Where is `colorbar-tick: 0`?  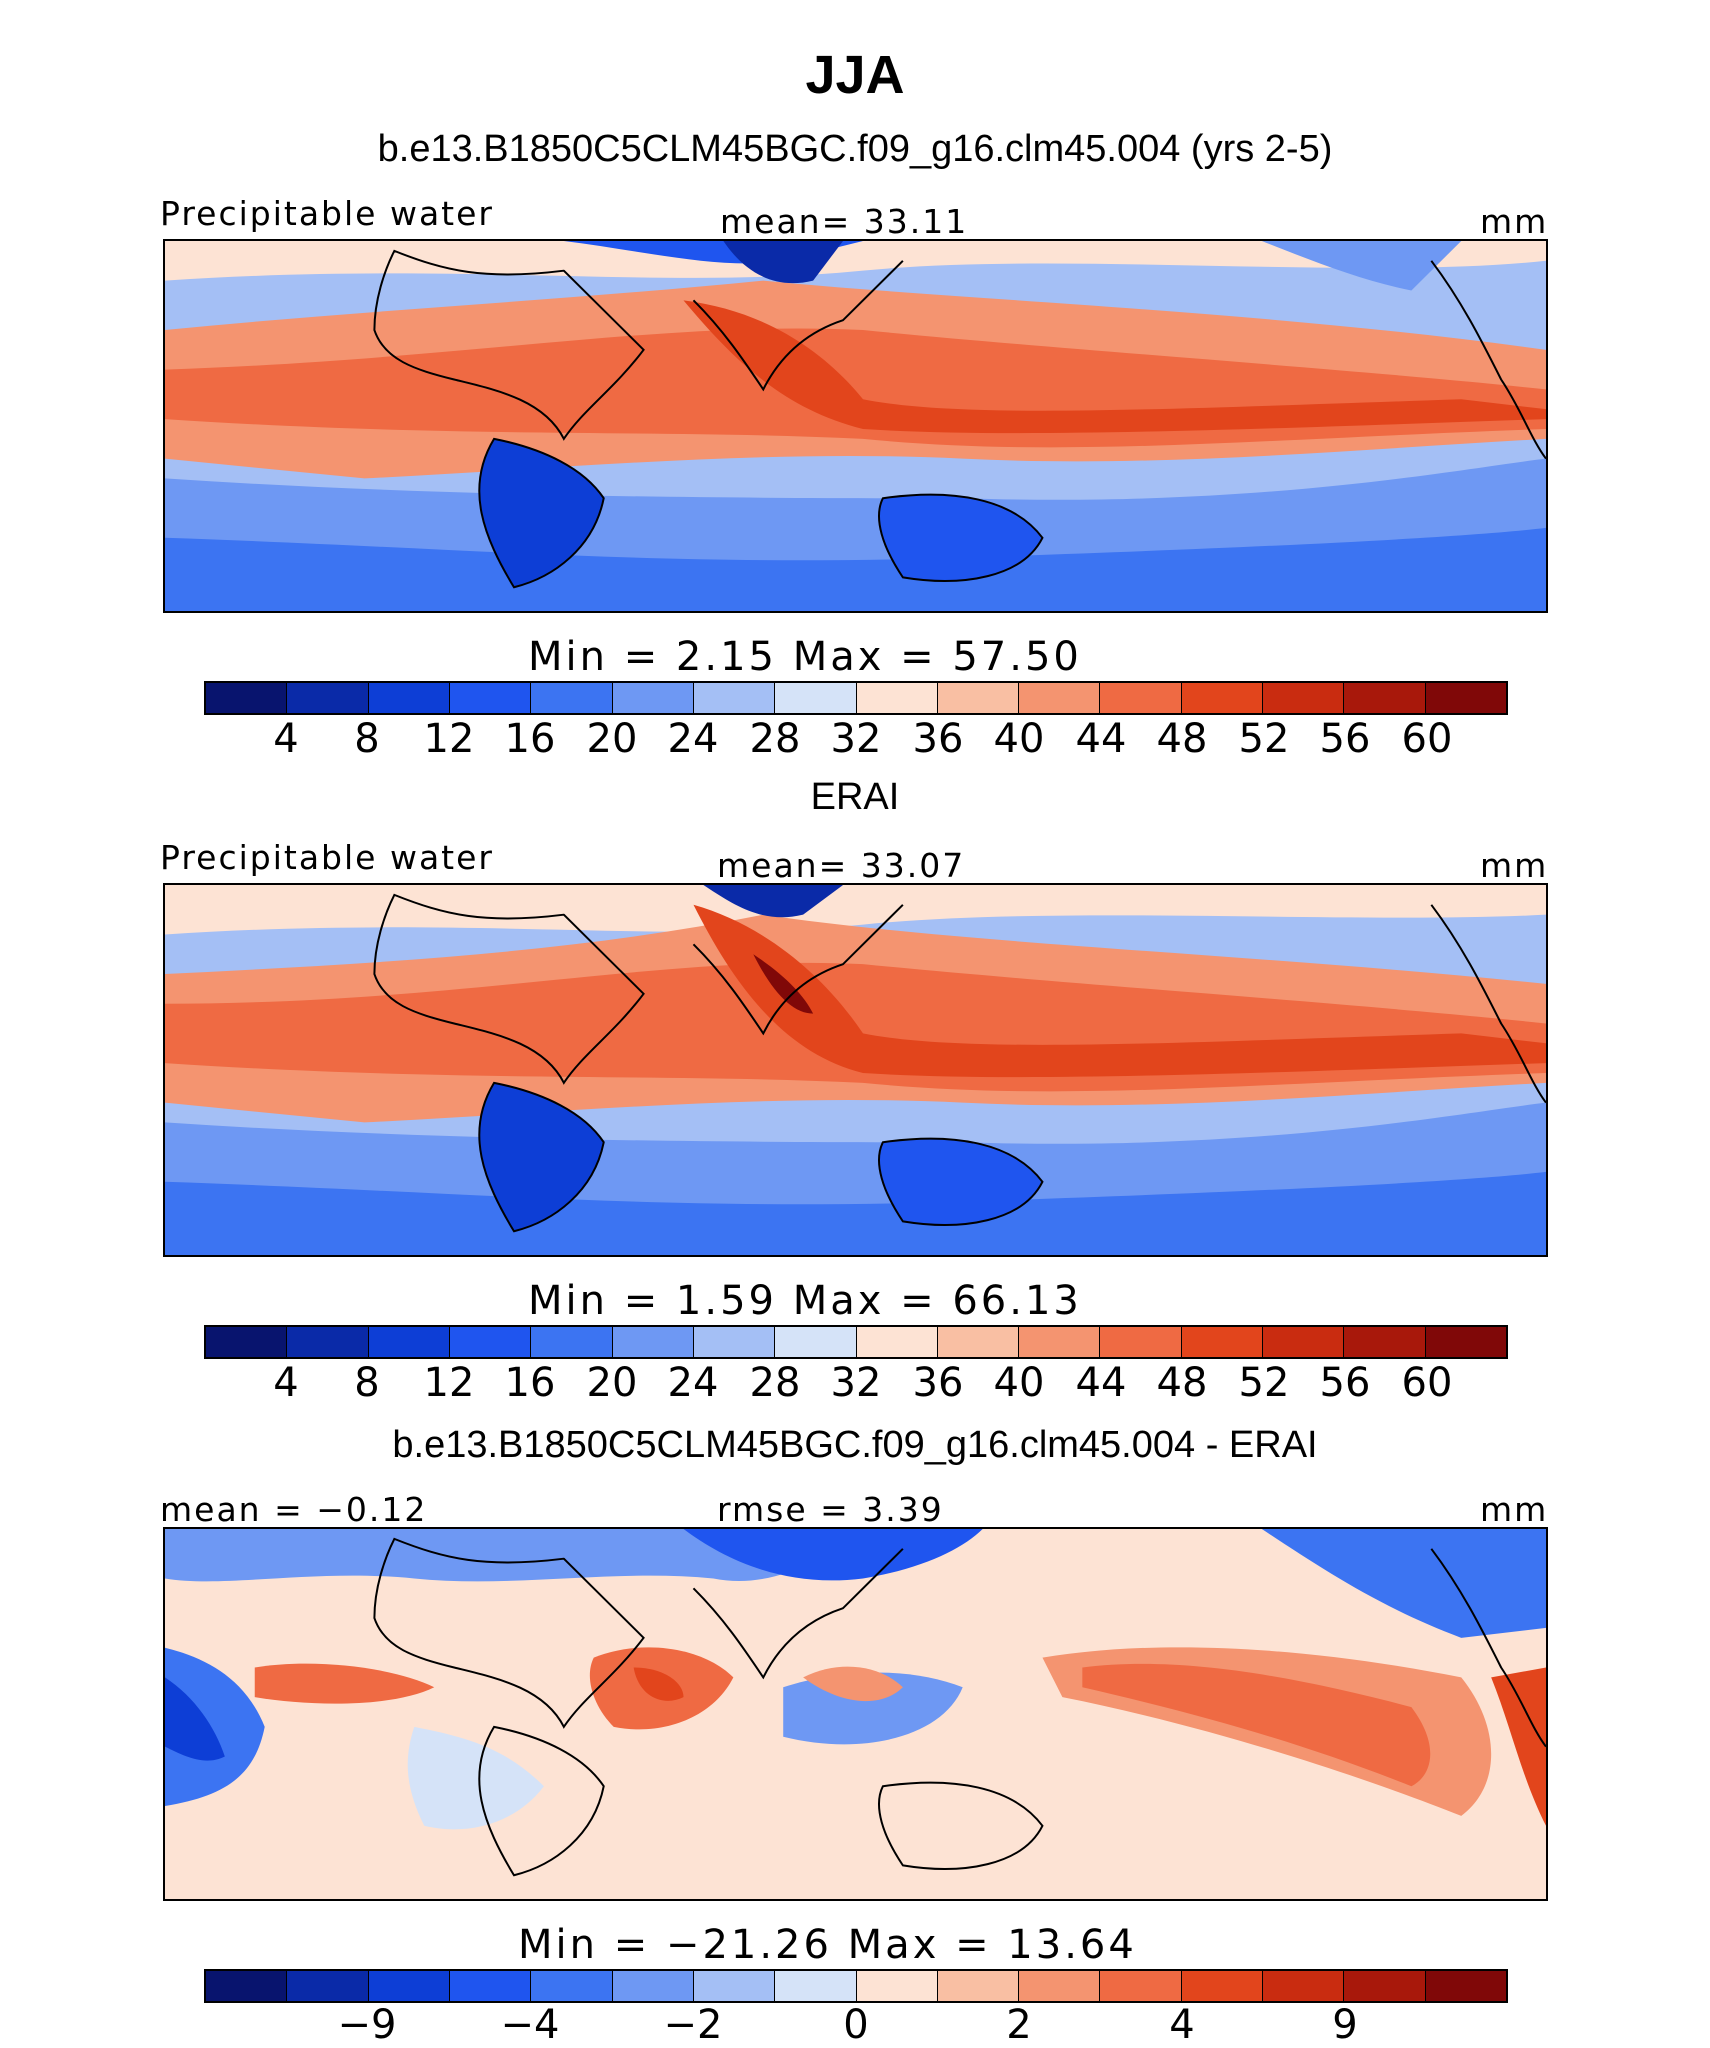
colorbar-tick: 0 is located at coordinates (856, 2025).